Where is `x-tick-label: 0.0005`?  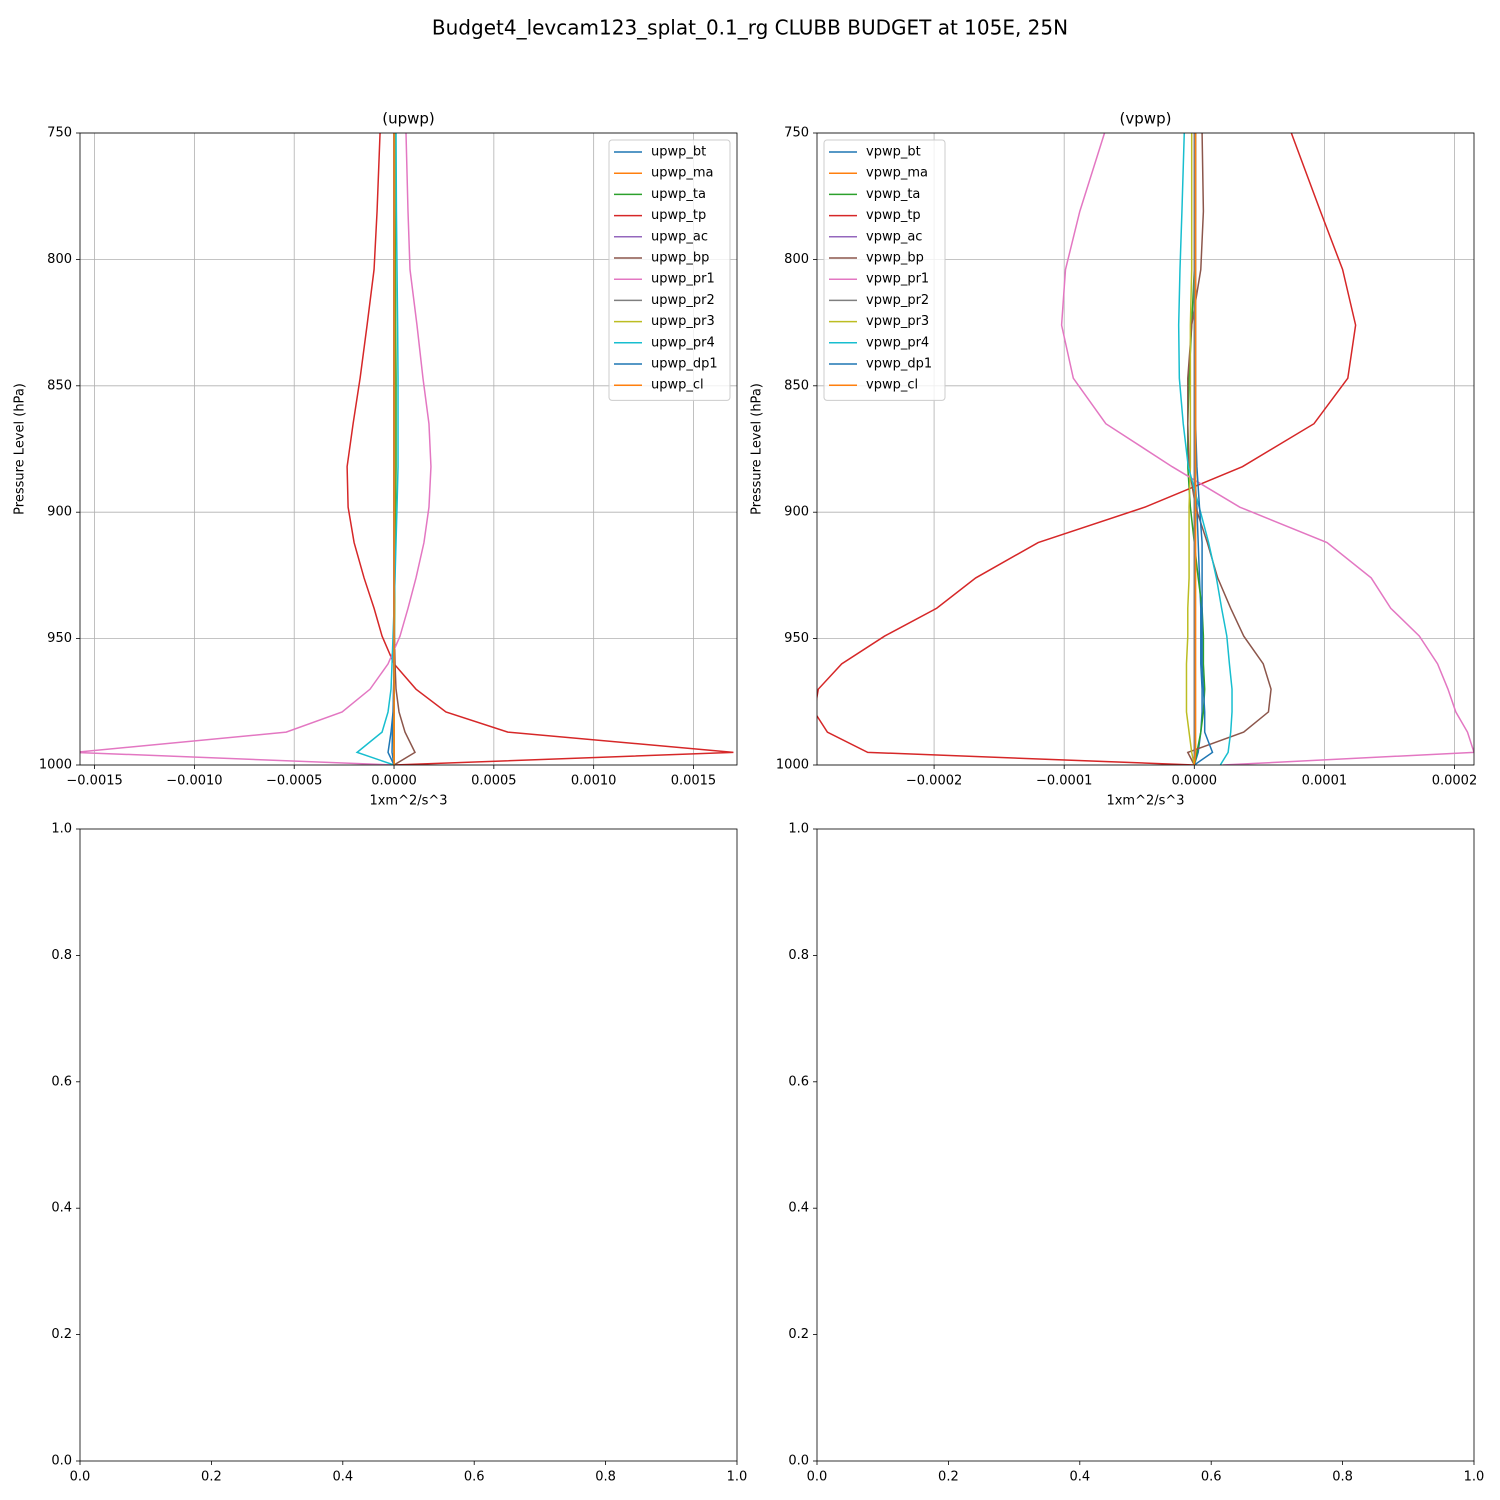 x-tick-label: 0.0005 is located at coordinates (494, 781).